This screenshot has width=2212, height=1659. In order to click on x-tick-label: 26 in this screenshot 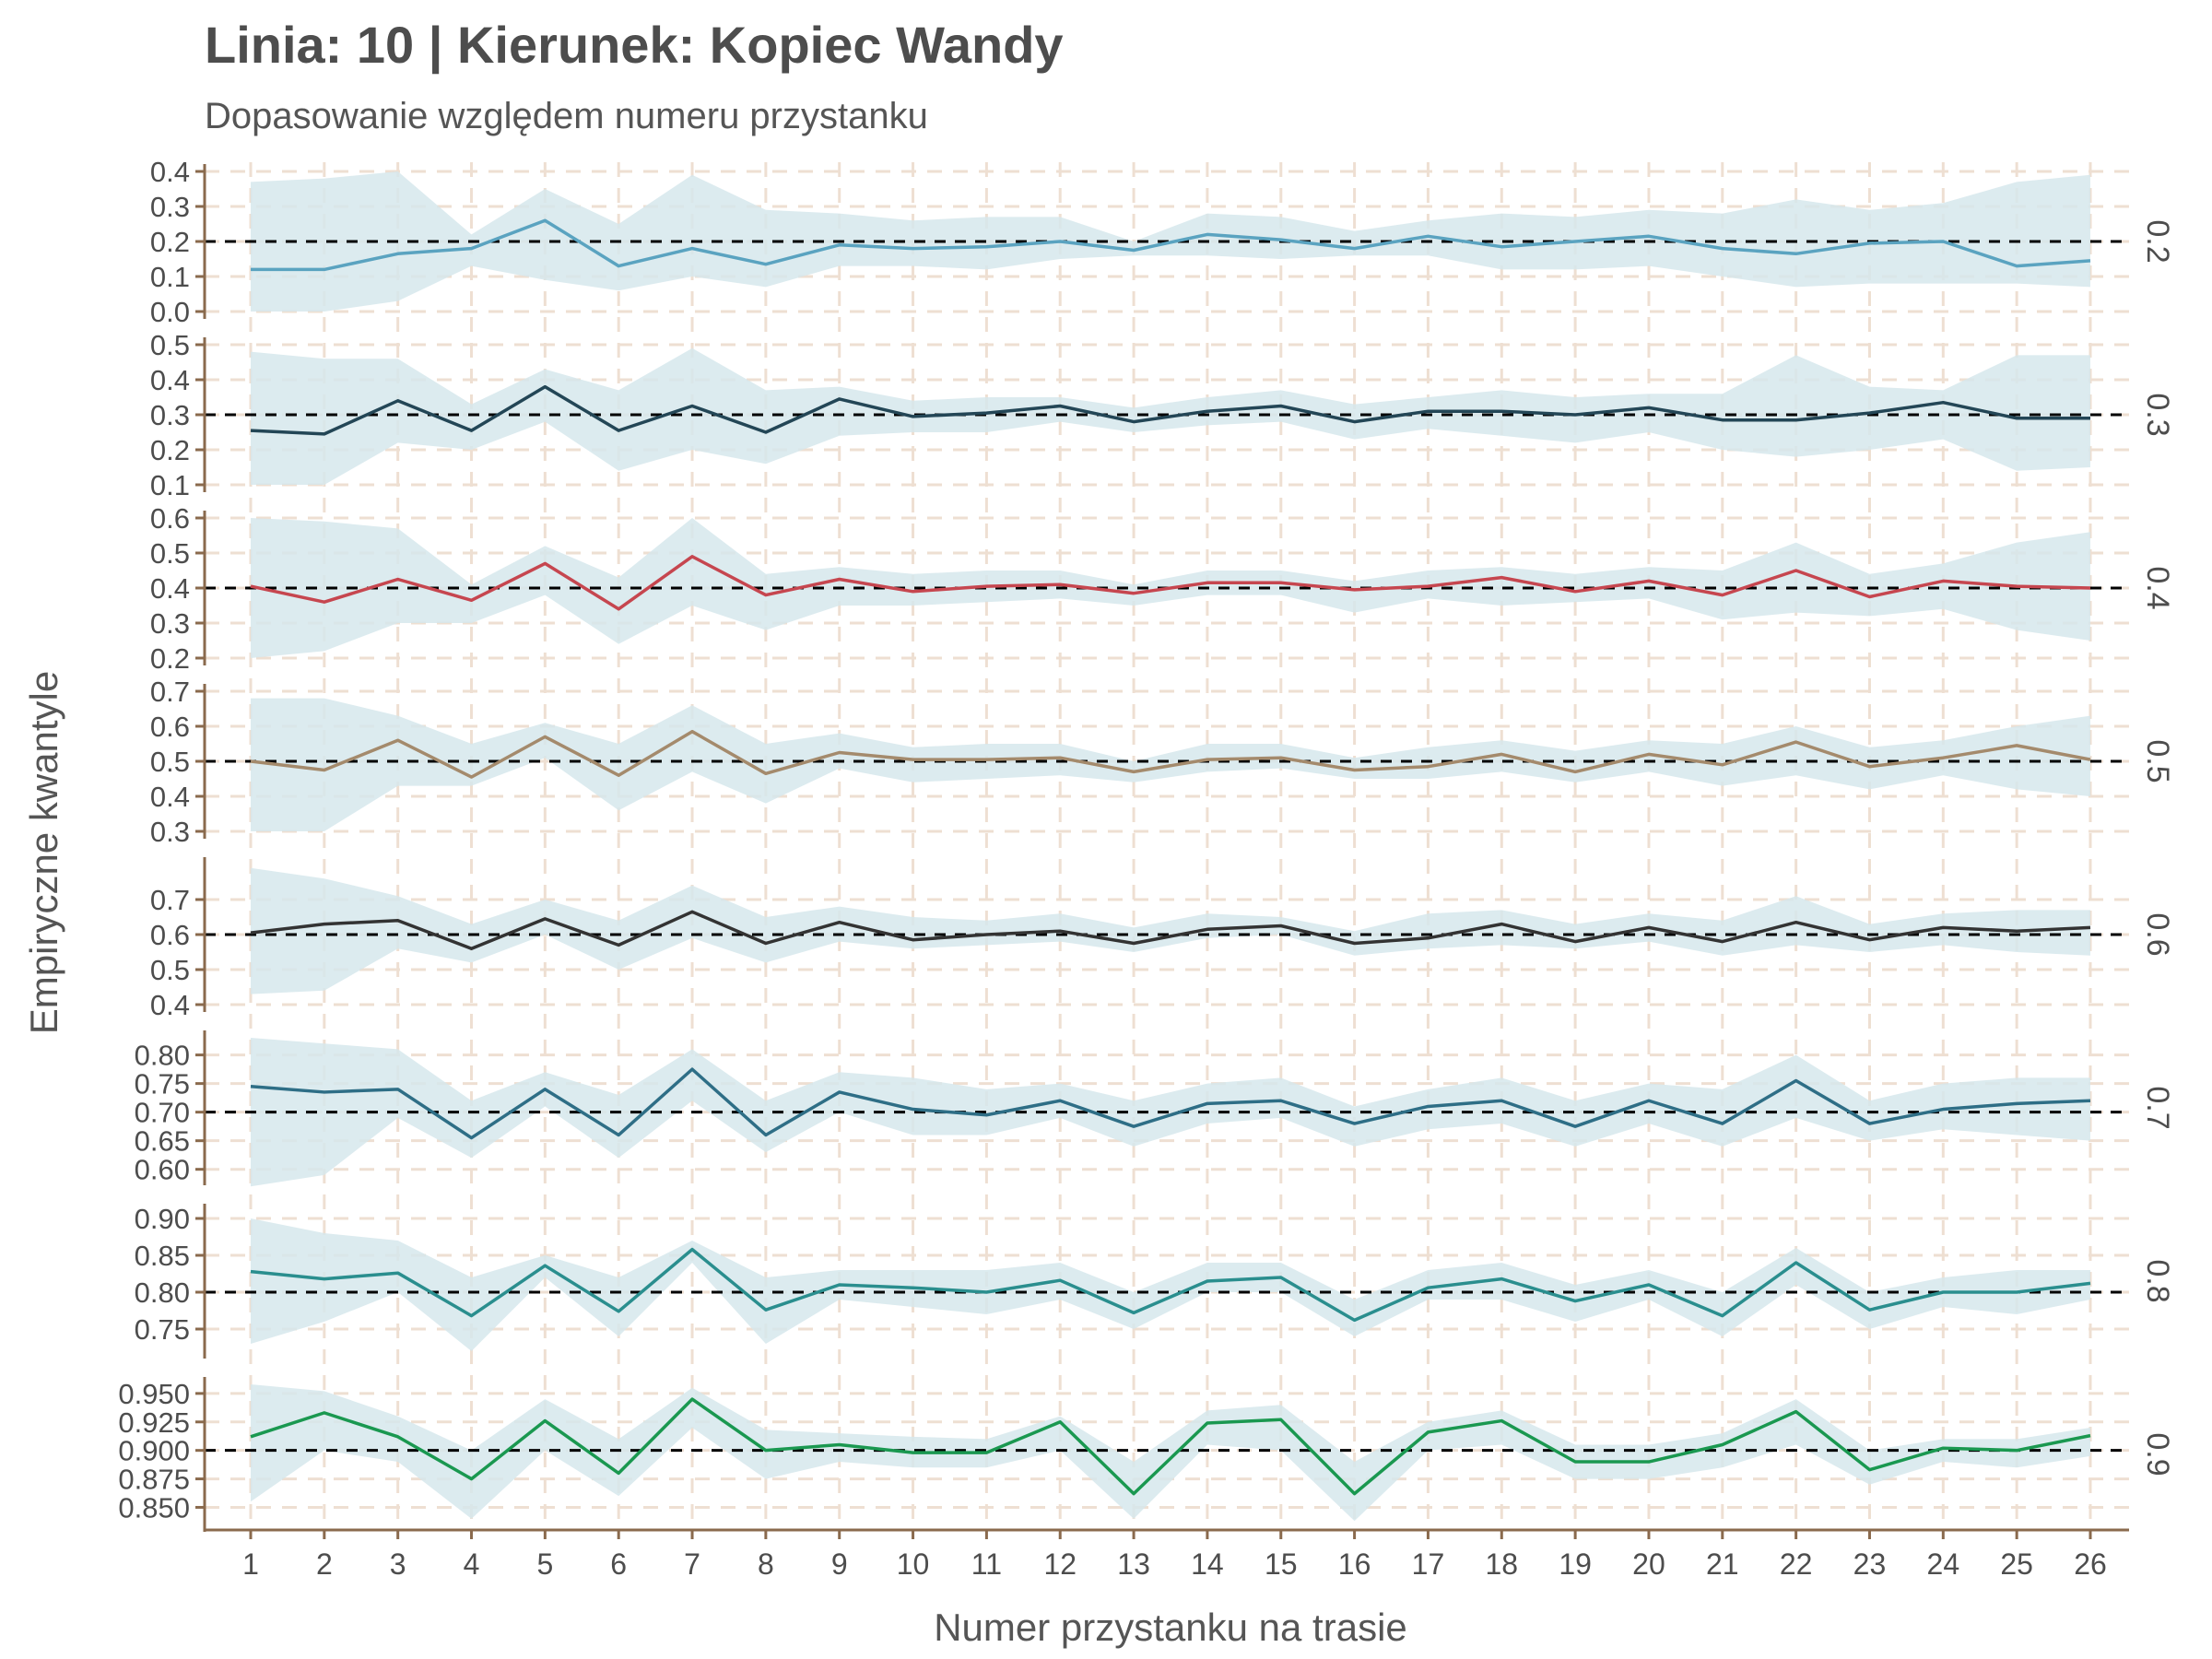, I will do `click(2090, 1564)`.